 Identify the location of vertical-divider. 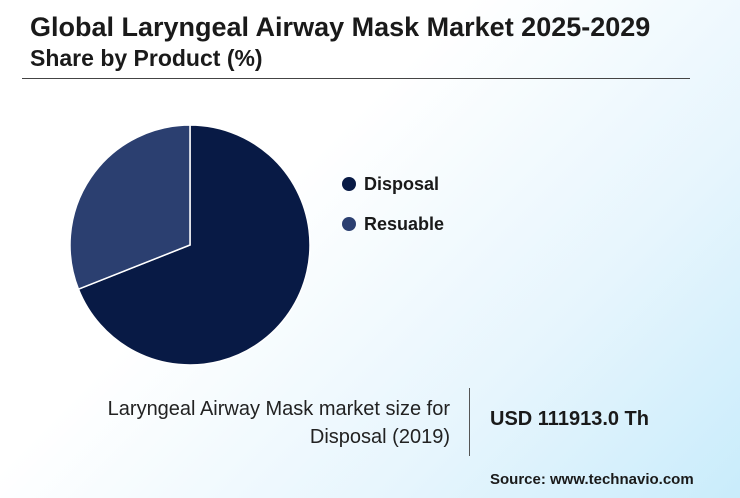
(469, 422).